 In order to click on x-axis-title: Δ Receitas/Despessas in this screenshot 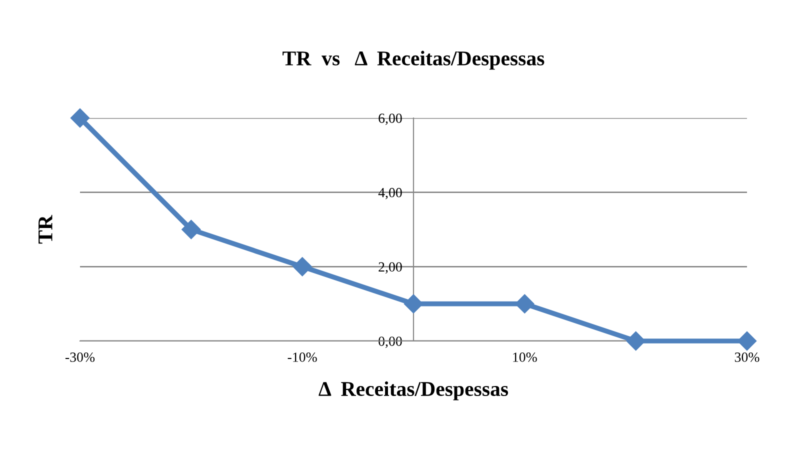, I will do `click(413, 390)`.